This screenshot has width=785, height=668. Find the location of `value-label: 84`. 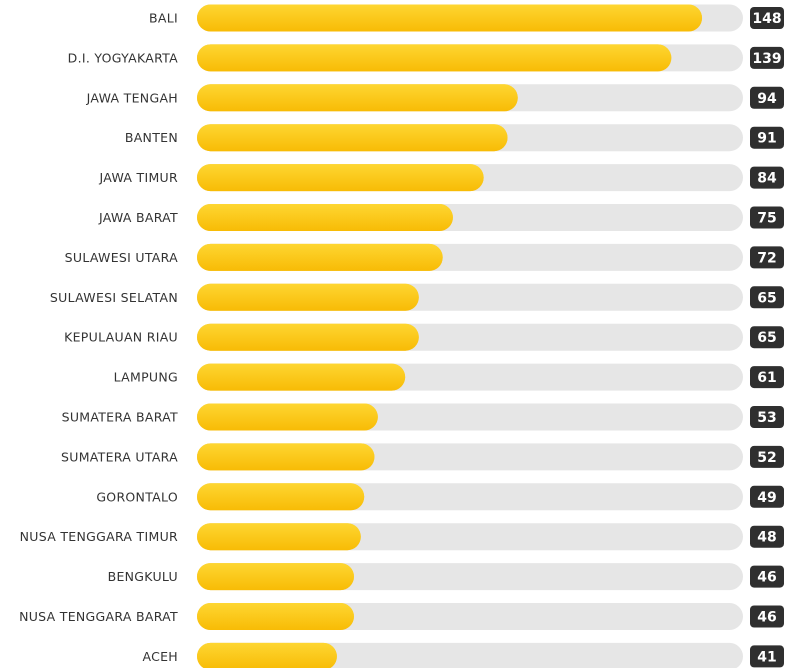

value-label: 84 is located at coordinates (767, 179).